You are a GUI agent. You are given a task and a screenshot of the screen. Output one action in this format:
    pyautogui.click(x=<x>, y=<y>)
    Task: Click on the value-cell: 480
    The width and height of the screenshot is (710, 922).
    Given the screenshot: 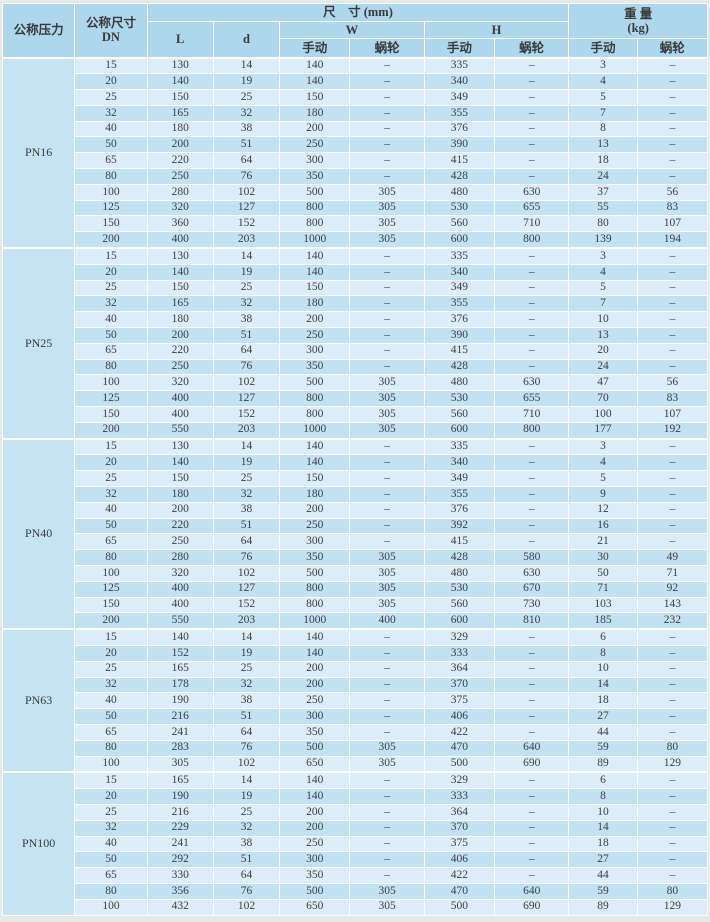 What is the action you would take?
    pyautogui.click(x=459, y=573)
    